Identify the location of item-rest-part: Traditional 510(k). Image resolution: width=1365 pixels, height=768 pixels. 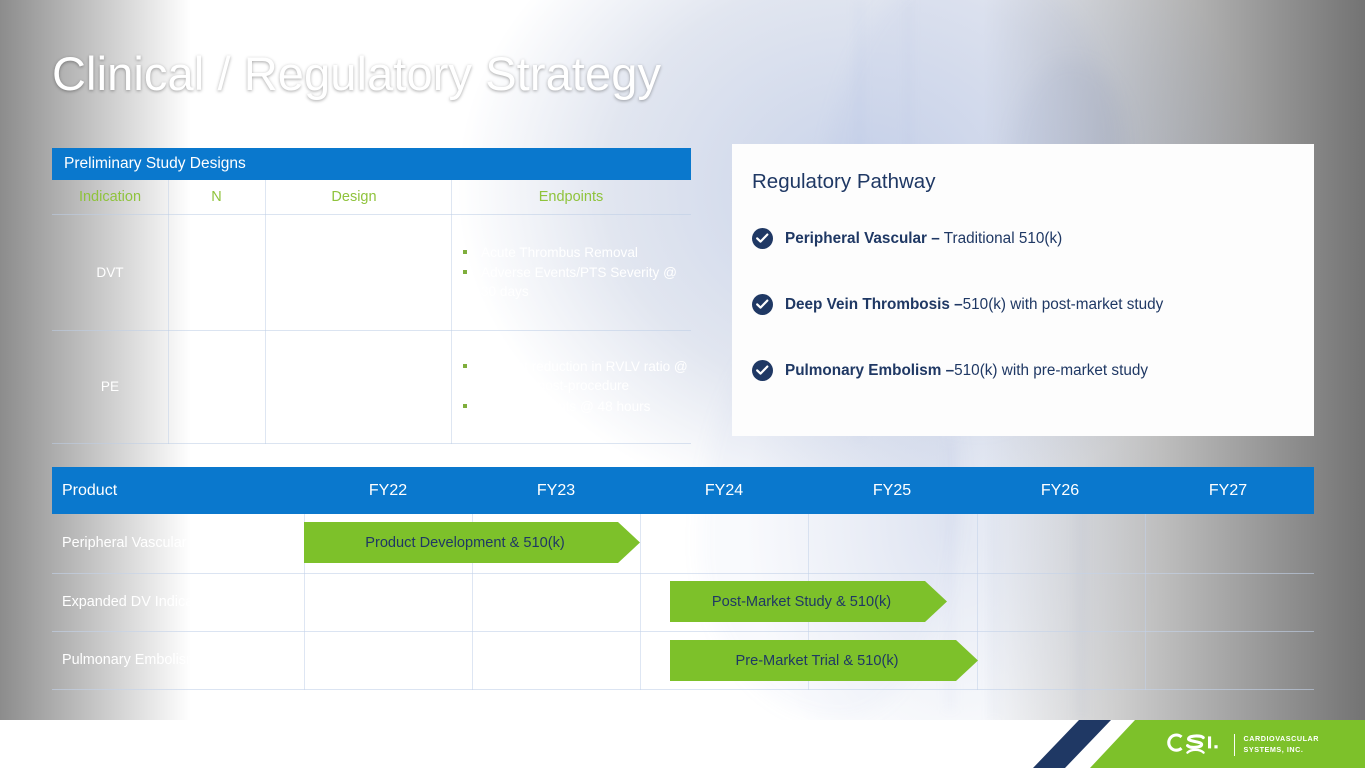
(1001, 238).